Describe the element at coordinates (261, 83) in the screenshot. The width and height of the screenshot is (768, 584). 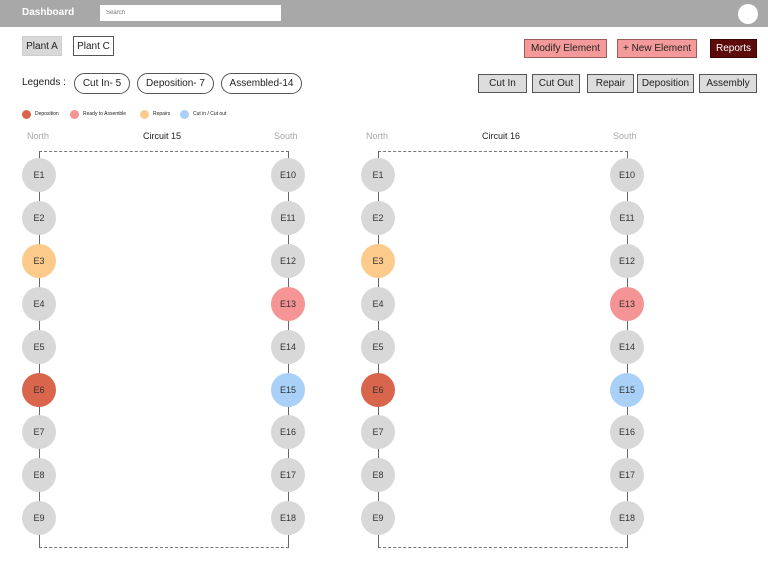
I see `legend-pill-assembled: Assembled-14` at that location.